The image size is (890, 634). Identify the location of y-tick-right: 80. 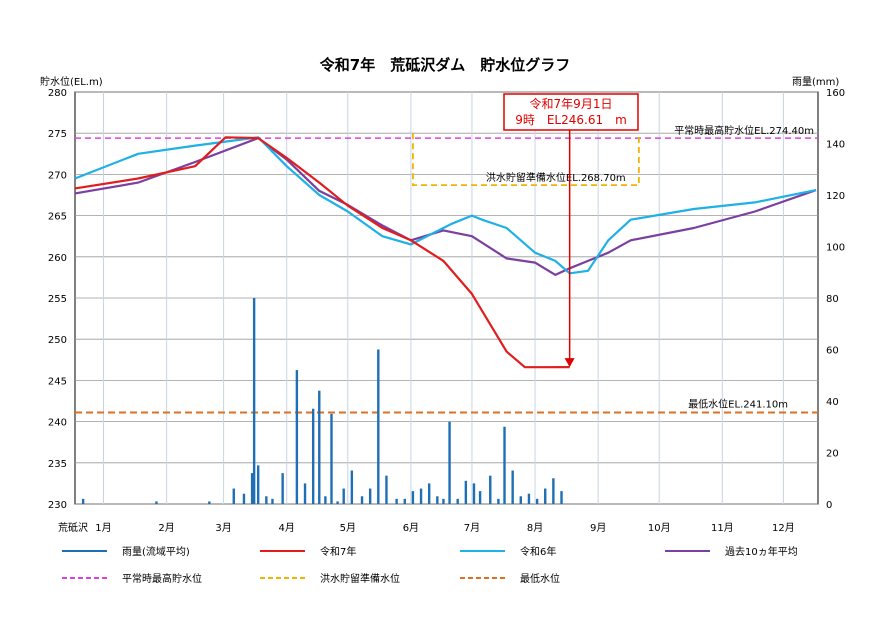
(832, 299).